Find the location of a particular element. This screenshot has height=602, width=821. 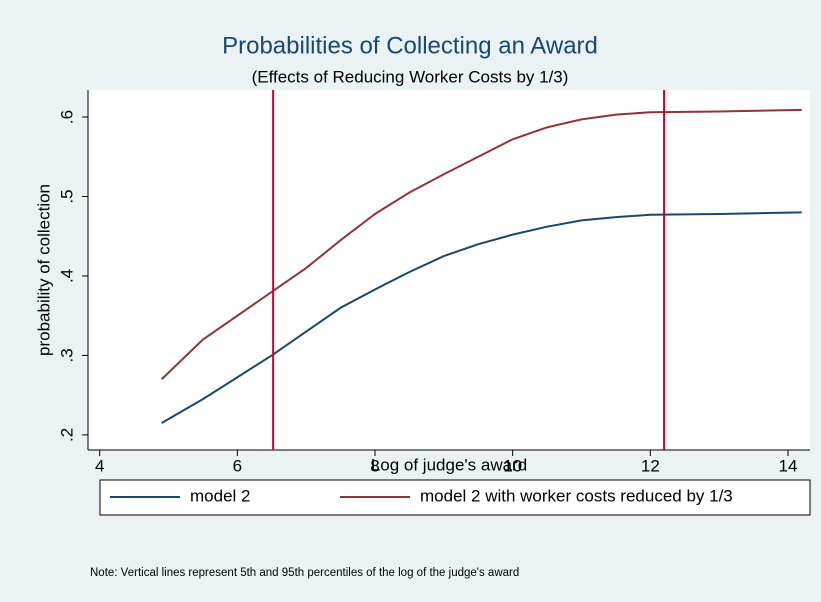

chart-title: Probabilities of Collecting an Award is located at coordinates (410, 45).